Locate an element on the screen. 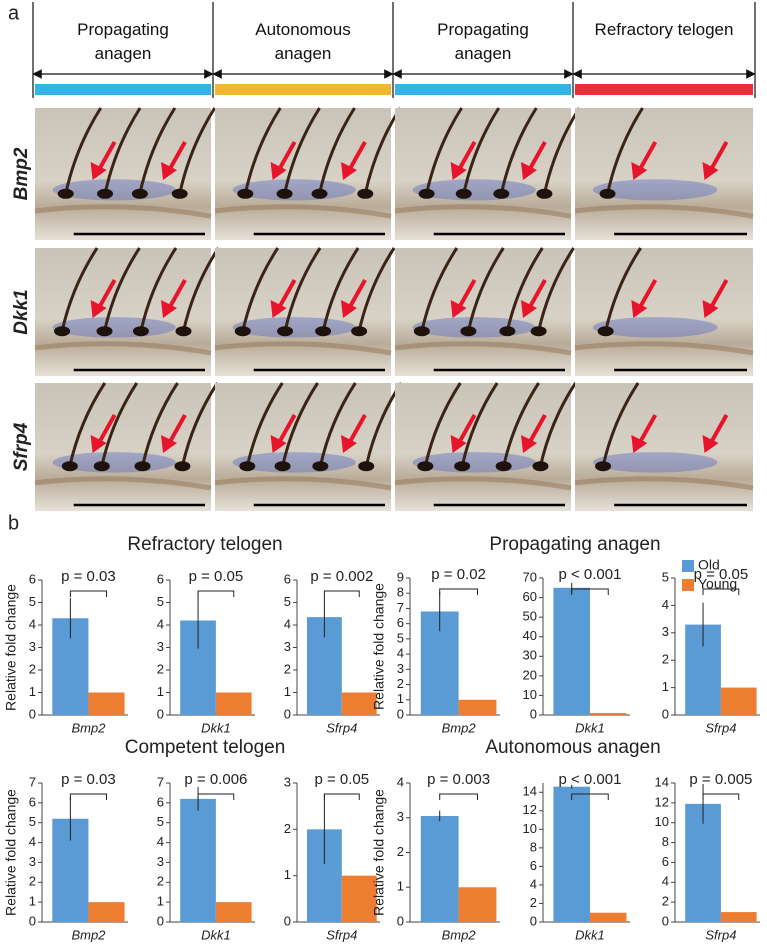 The width and height of the screenshot is (767, 951). y-tick-label: 7 is located at coordinates (400, 607).